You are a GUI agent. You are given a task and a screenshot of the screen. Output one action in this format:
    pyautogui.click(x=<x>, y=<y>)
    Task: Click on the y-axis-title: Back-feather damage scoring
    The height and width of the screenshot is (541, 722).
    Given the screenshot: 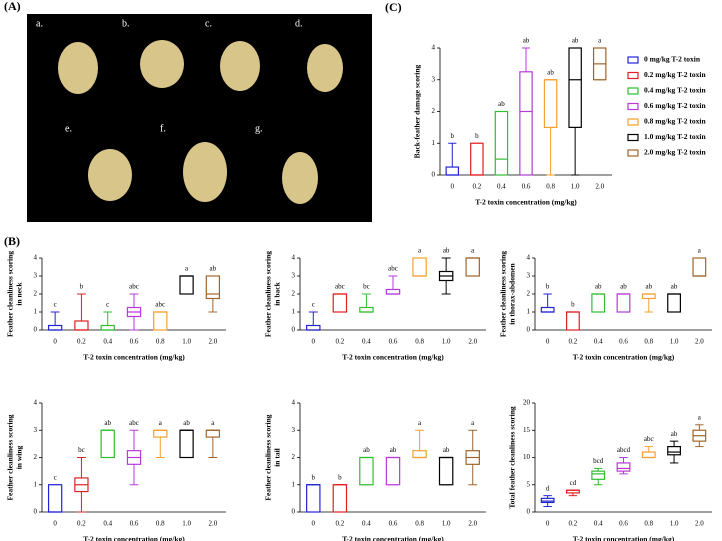 What is the action you would take?
    pyautogui.click(x=417, y=111)
    